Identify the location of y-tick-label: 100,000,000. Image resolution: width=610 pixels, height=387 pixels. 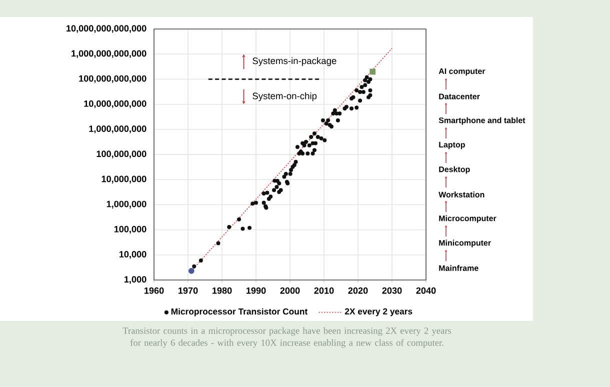
(121, 154).